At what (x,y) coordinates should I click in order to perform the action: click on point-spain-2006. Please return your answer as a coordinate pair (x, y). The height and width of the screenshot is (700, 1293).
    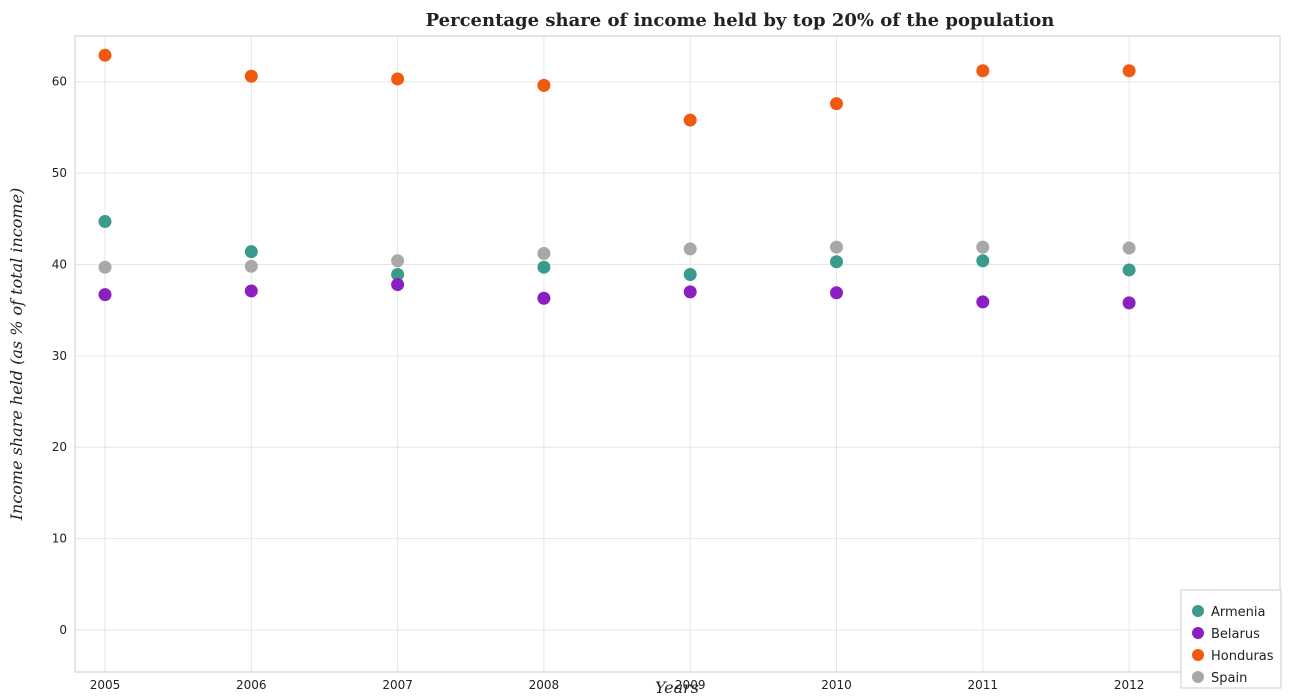
    Looking at the image, I should click on (251, 266).